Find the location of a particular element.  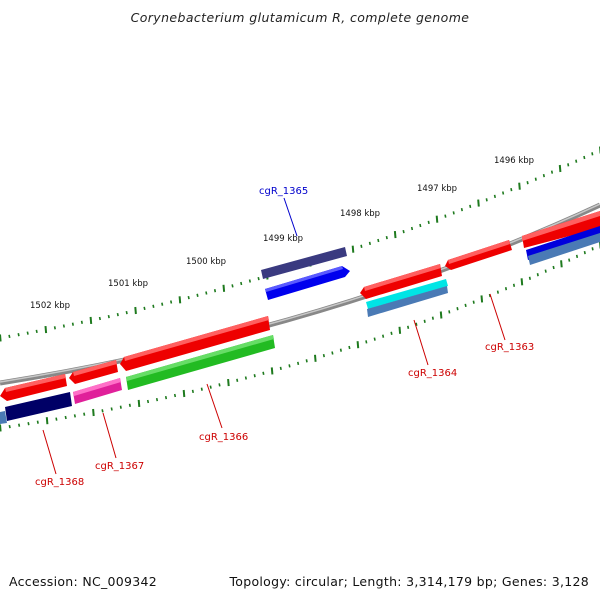

gene-label-cgR_1367: cgR_1367 is located at coordinates (119, 466).